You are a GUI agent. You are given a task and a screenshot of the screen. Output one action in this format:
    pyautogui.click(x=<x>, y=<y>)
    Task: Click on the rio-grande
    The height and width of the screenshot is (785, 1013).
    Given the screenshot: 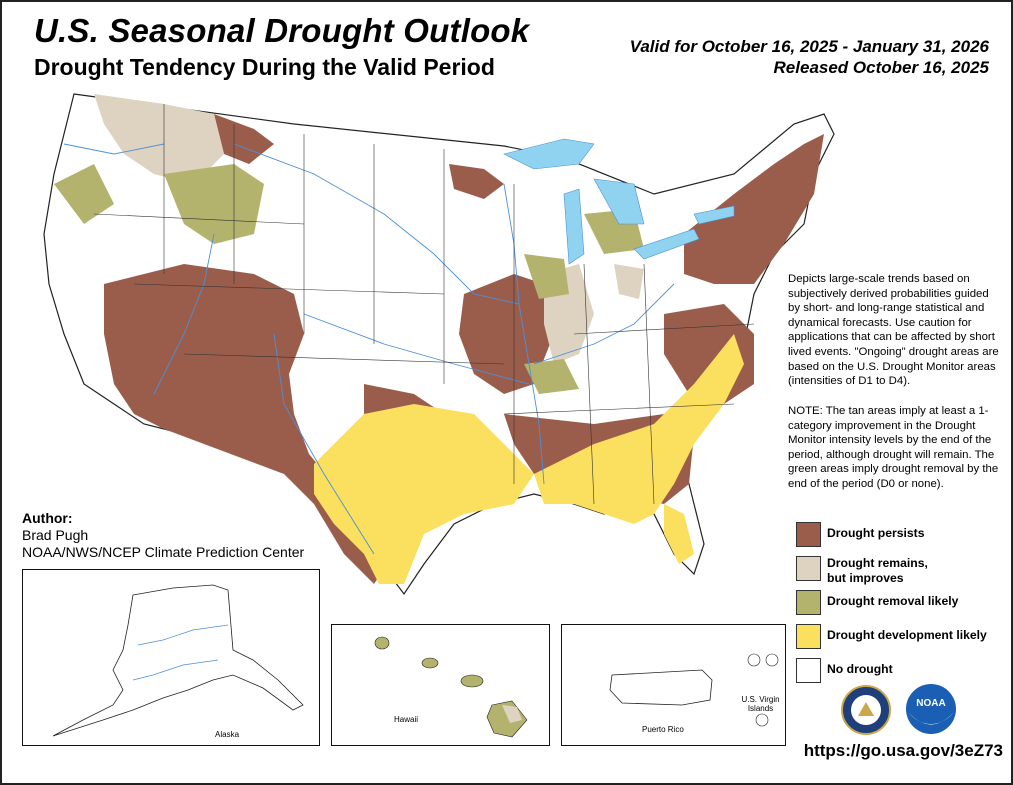 What is the action you would take?
    pyautogui.click(x=324, y=444)
    